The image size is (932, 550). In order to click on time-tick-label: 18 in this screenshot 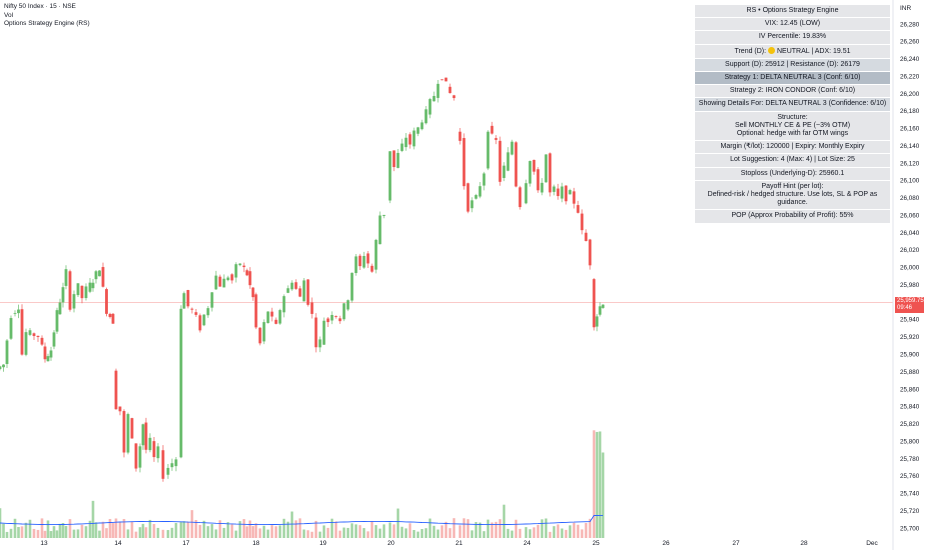, I will do `click(256, 543)`.